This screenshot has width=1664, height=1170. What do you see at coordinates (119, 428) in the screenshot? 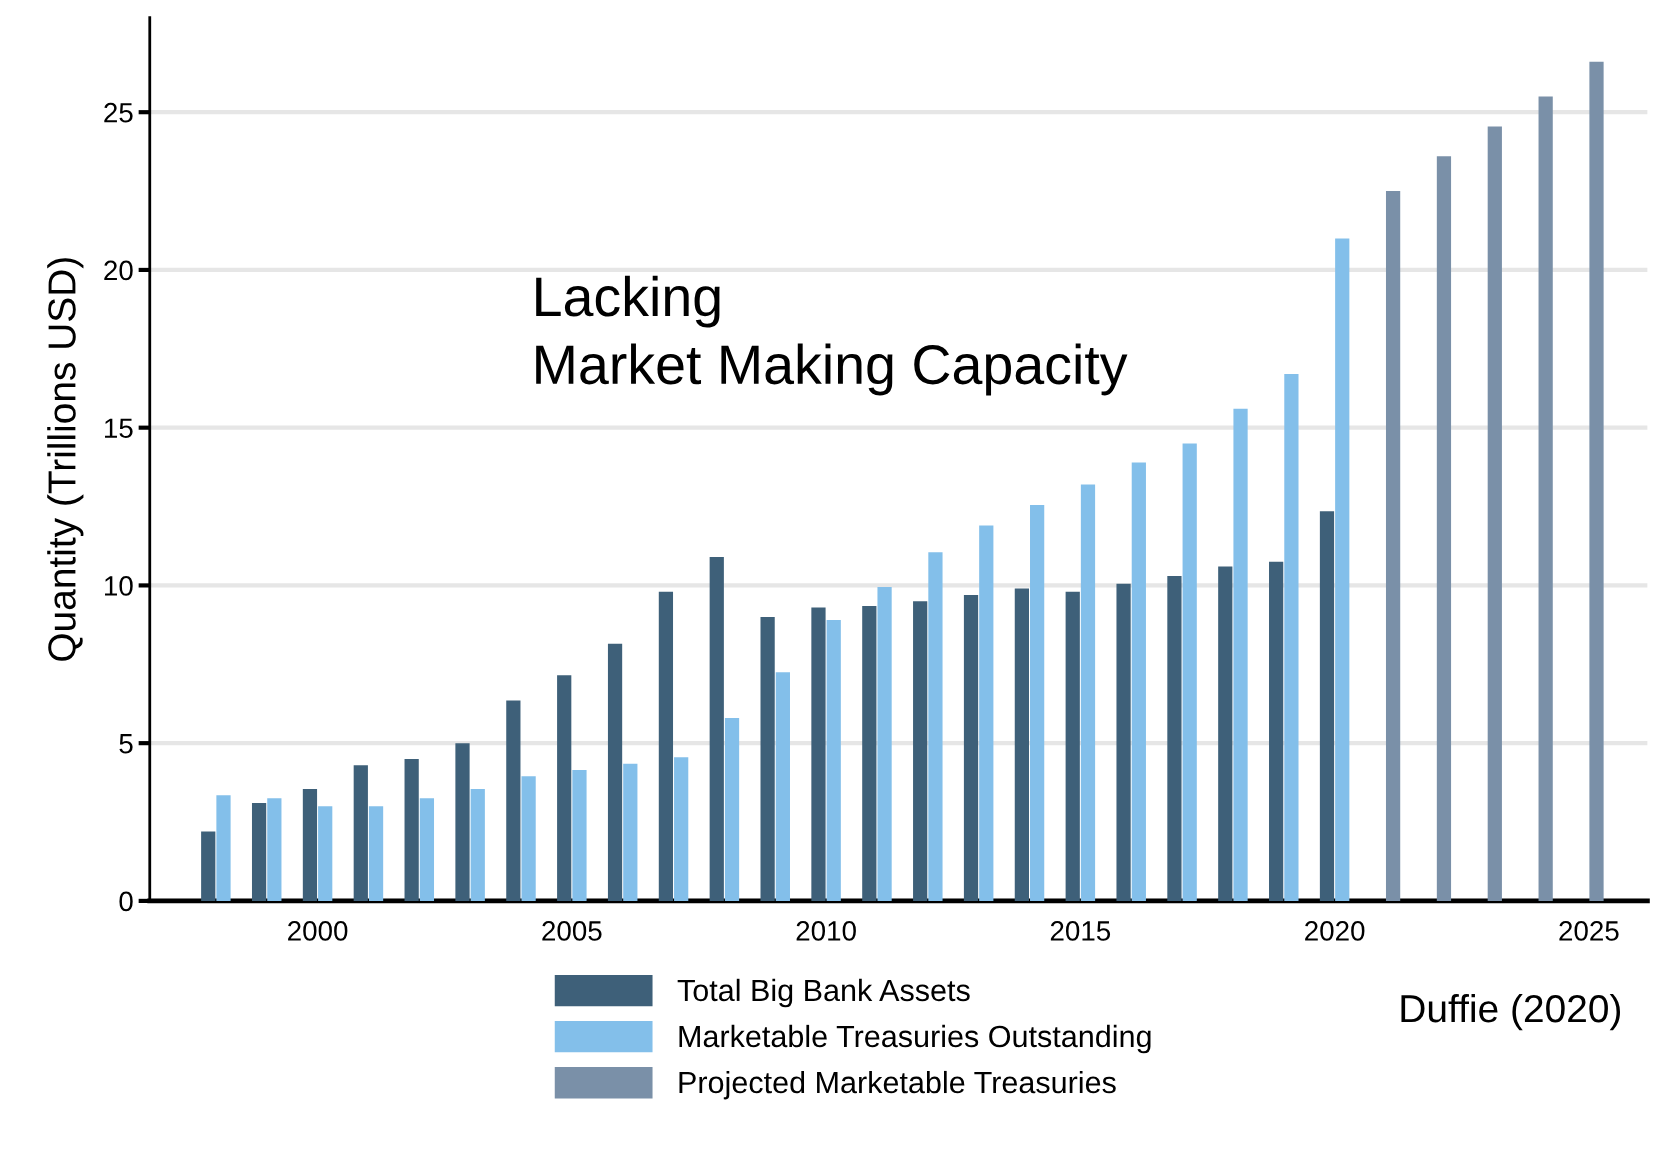
I see `y-tick-label: 15` at bounding box center [119, 428].